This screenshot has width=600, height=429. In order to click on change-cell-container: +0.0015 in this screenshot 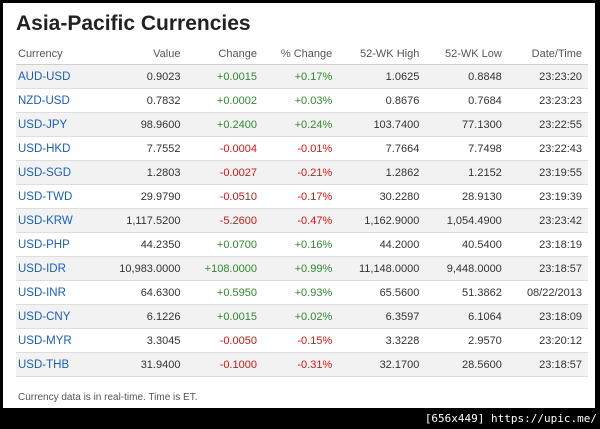, I will do `click(224, 76)`.